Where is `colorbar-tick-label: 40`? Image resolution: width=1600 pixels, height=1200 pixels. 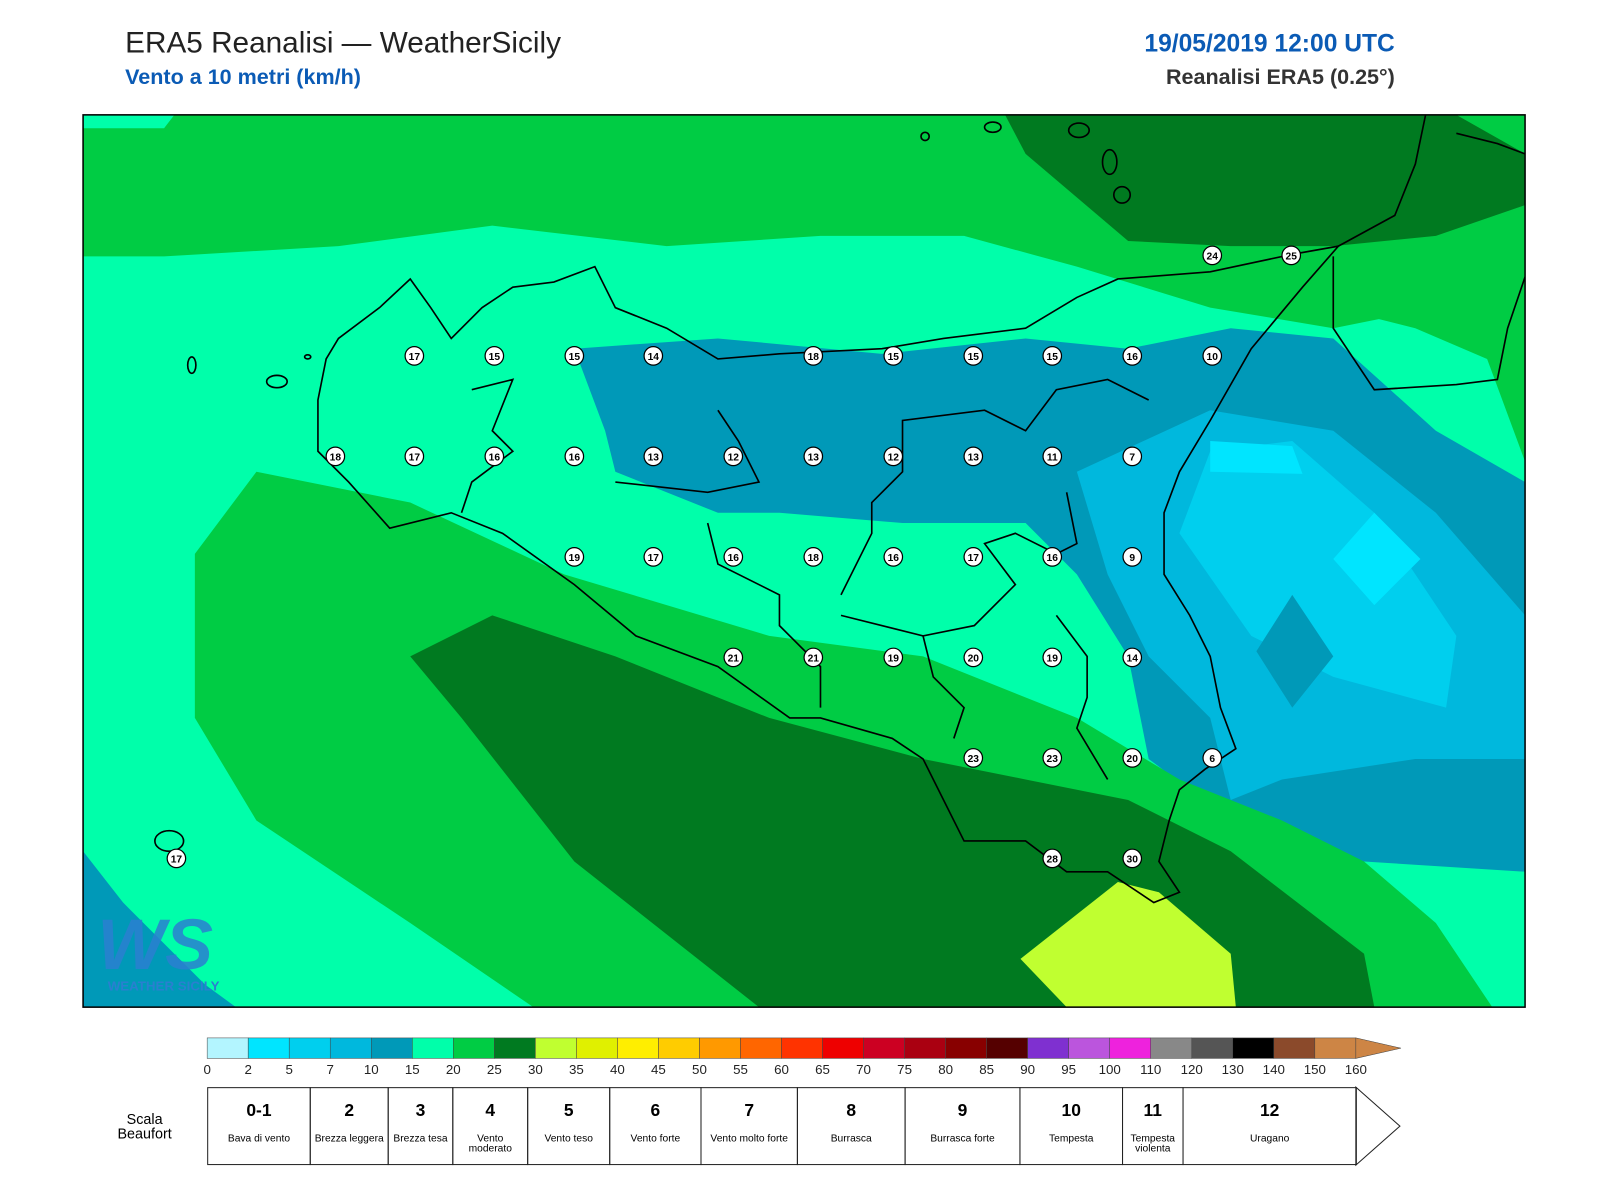 colorbar-tick-label: 40 is located at coordinates (617, 1069).